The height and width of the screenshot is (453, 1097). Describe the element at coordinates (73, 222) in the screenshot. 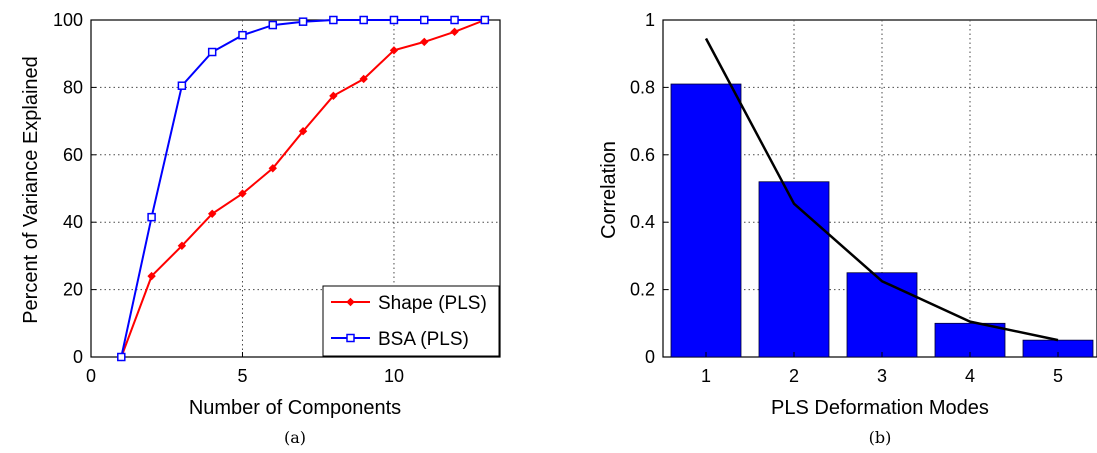

I see `y-tick-label: 40` at that location.